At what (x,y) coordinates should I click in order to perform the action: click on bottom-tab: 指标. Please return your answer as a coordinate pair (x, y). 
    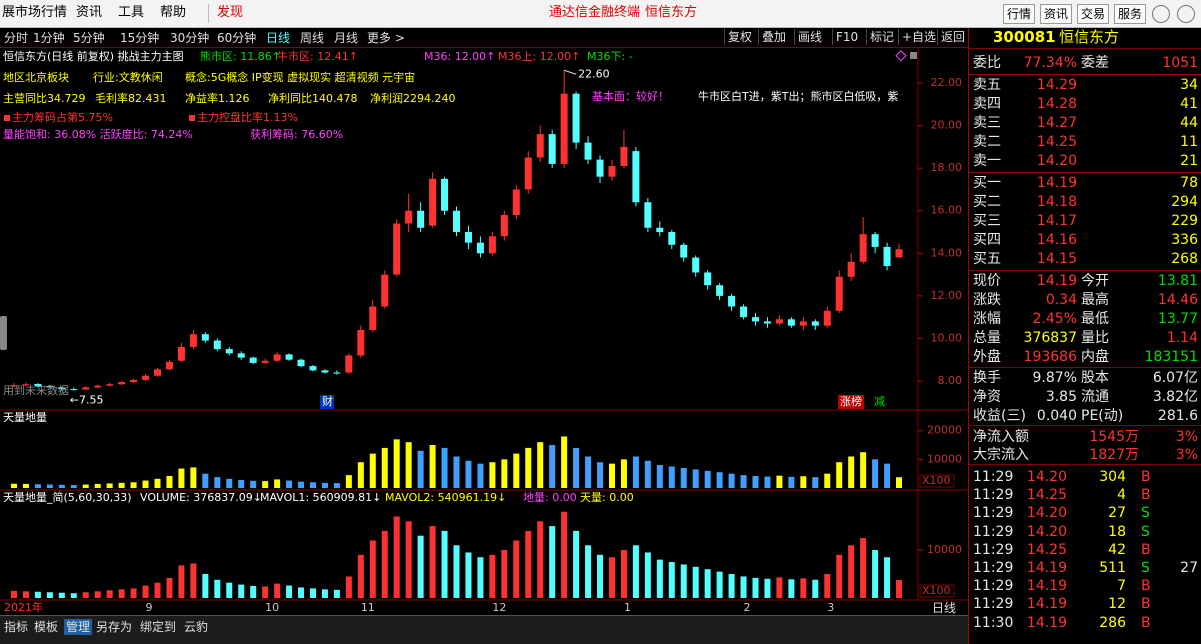
    Looking at the image, I should click on (16, 627).